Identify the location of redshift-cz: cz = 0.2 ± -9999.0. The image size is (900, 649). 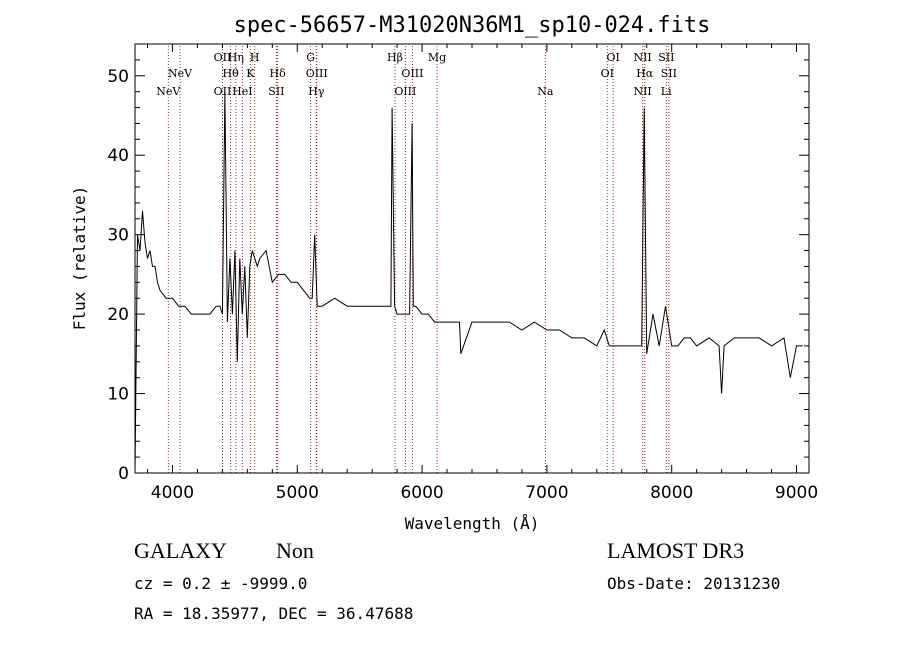
(221, 583).